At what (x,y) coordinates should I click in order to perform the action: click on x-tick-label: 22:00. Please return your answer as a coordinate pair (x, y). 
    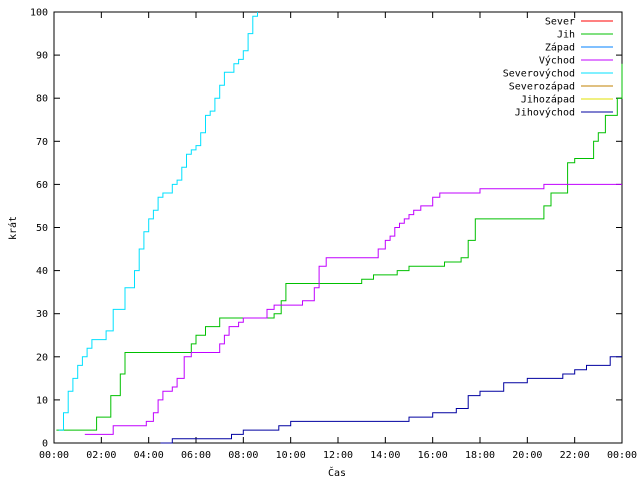
    Looking at the image, I should click on (575, 455).